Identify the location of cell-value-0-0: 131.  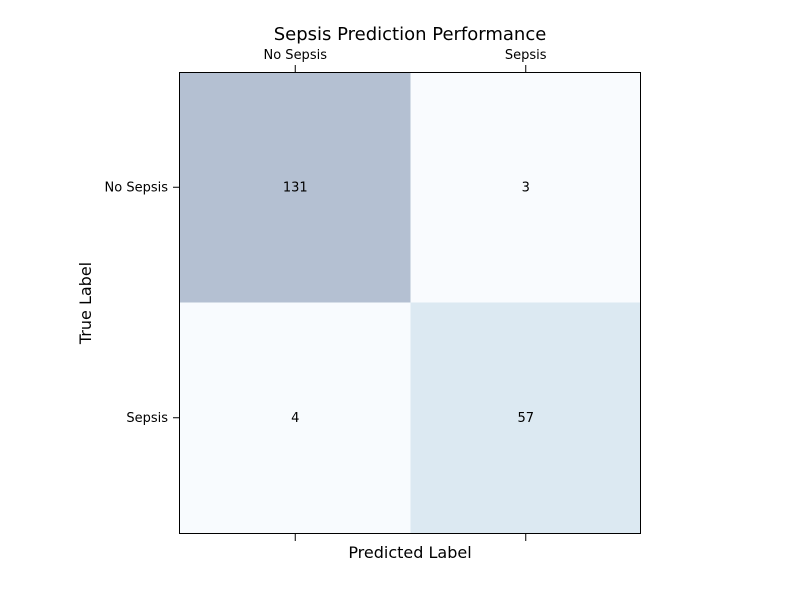
(295, 187).